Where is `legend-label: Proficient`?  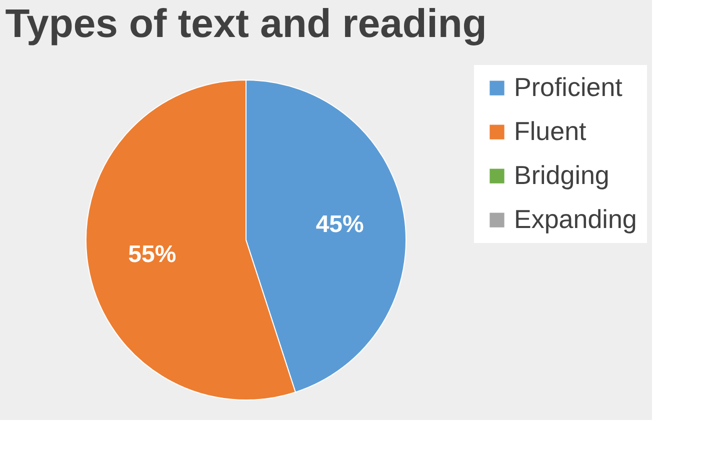 legend-label: Proficient is located at coordinates (569, 87).